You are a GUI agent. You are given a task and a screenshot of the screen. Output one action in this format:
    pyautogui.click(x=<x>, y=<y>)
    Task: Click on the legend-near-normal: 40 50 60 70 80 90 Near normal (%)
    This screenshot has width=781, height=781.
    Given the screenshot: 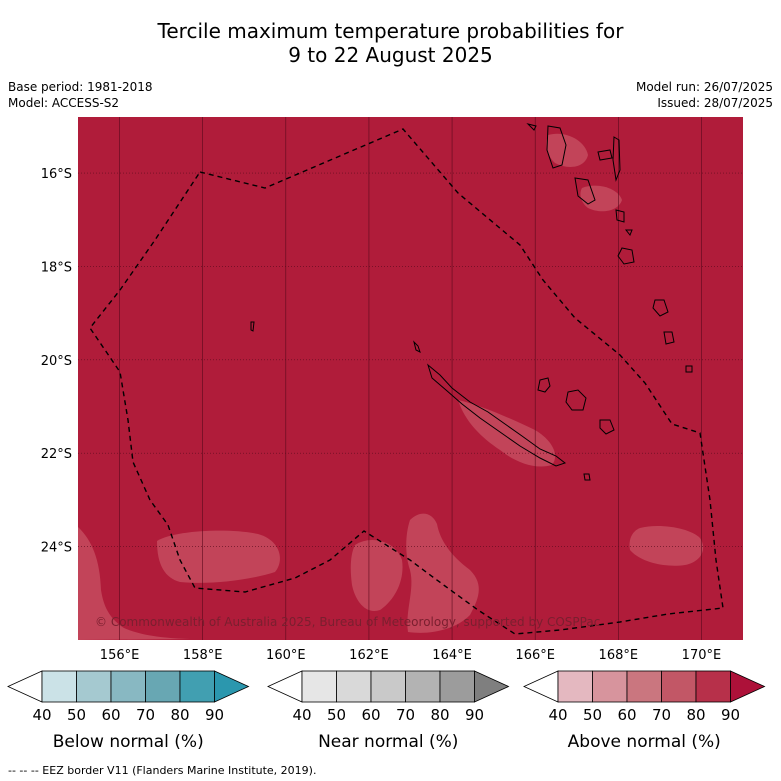 What is the action you would take?
    pyautogui.click(x=388, y=711)
    